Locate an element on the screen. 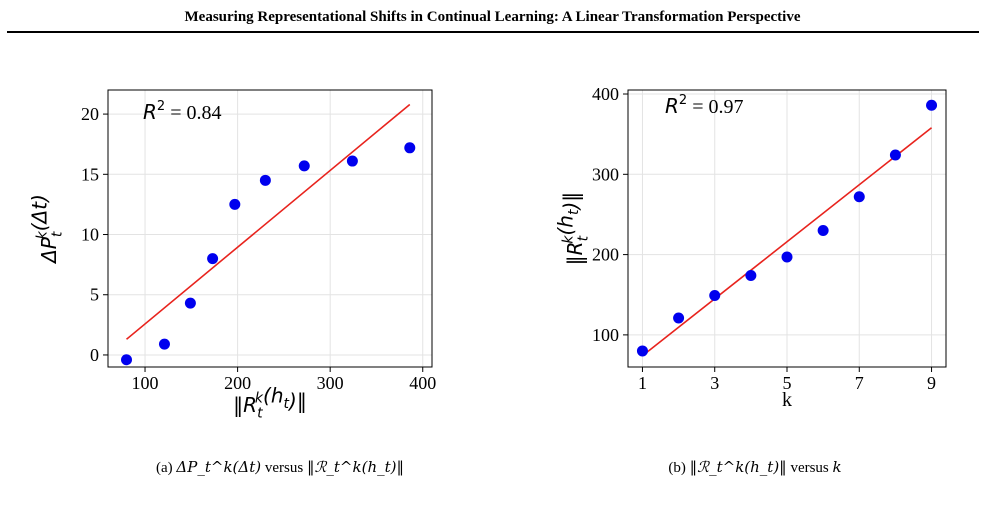 Image resolution: width=985 pixels, height=509 pixels. y-tick-label: 20 is located at coordinates (90, 114).